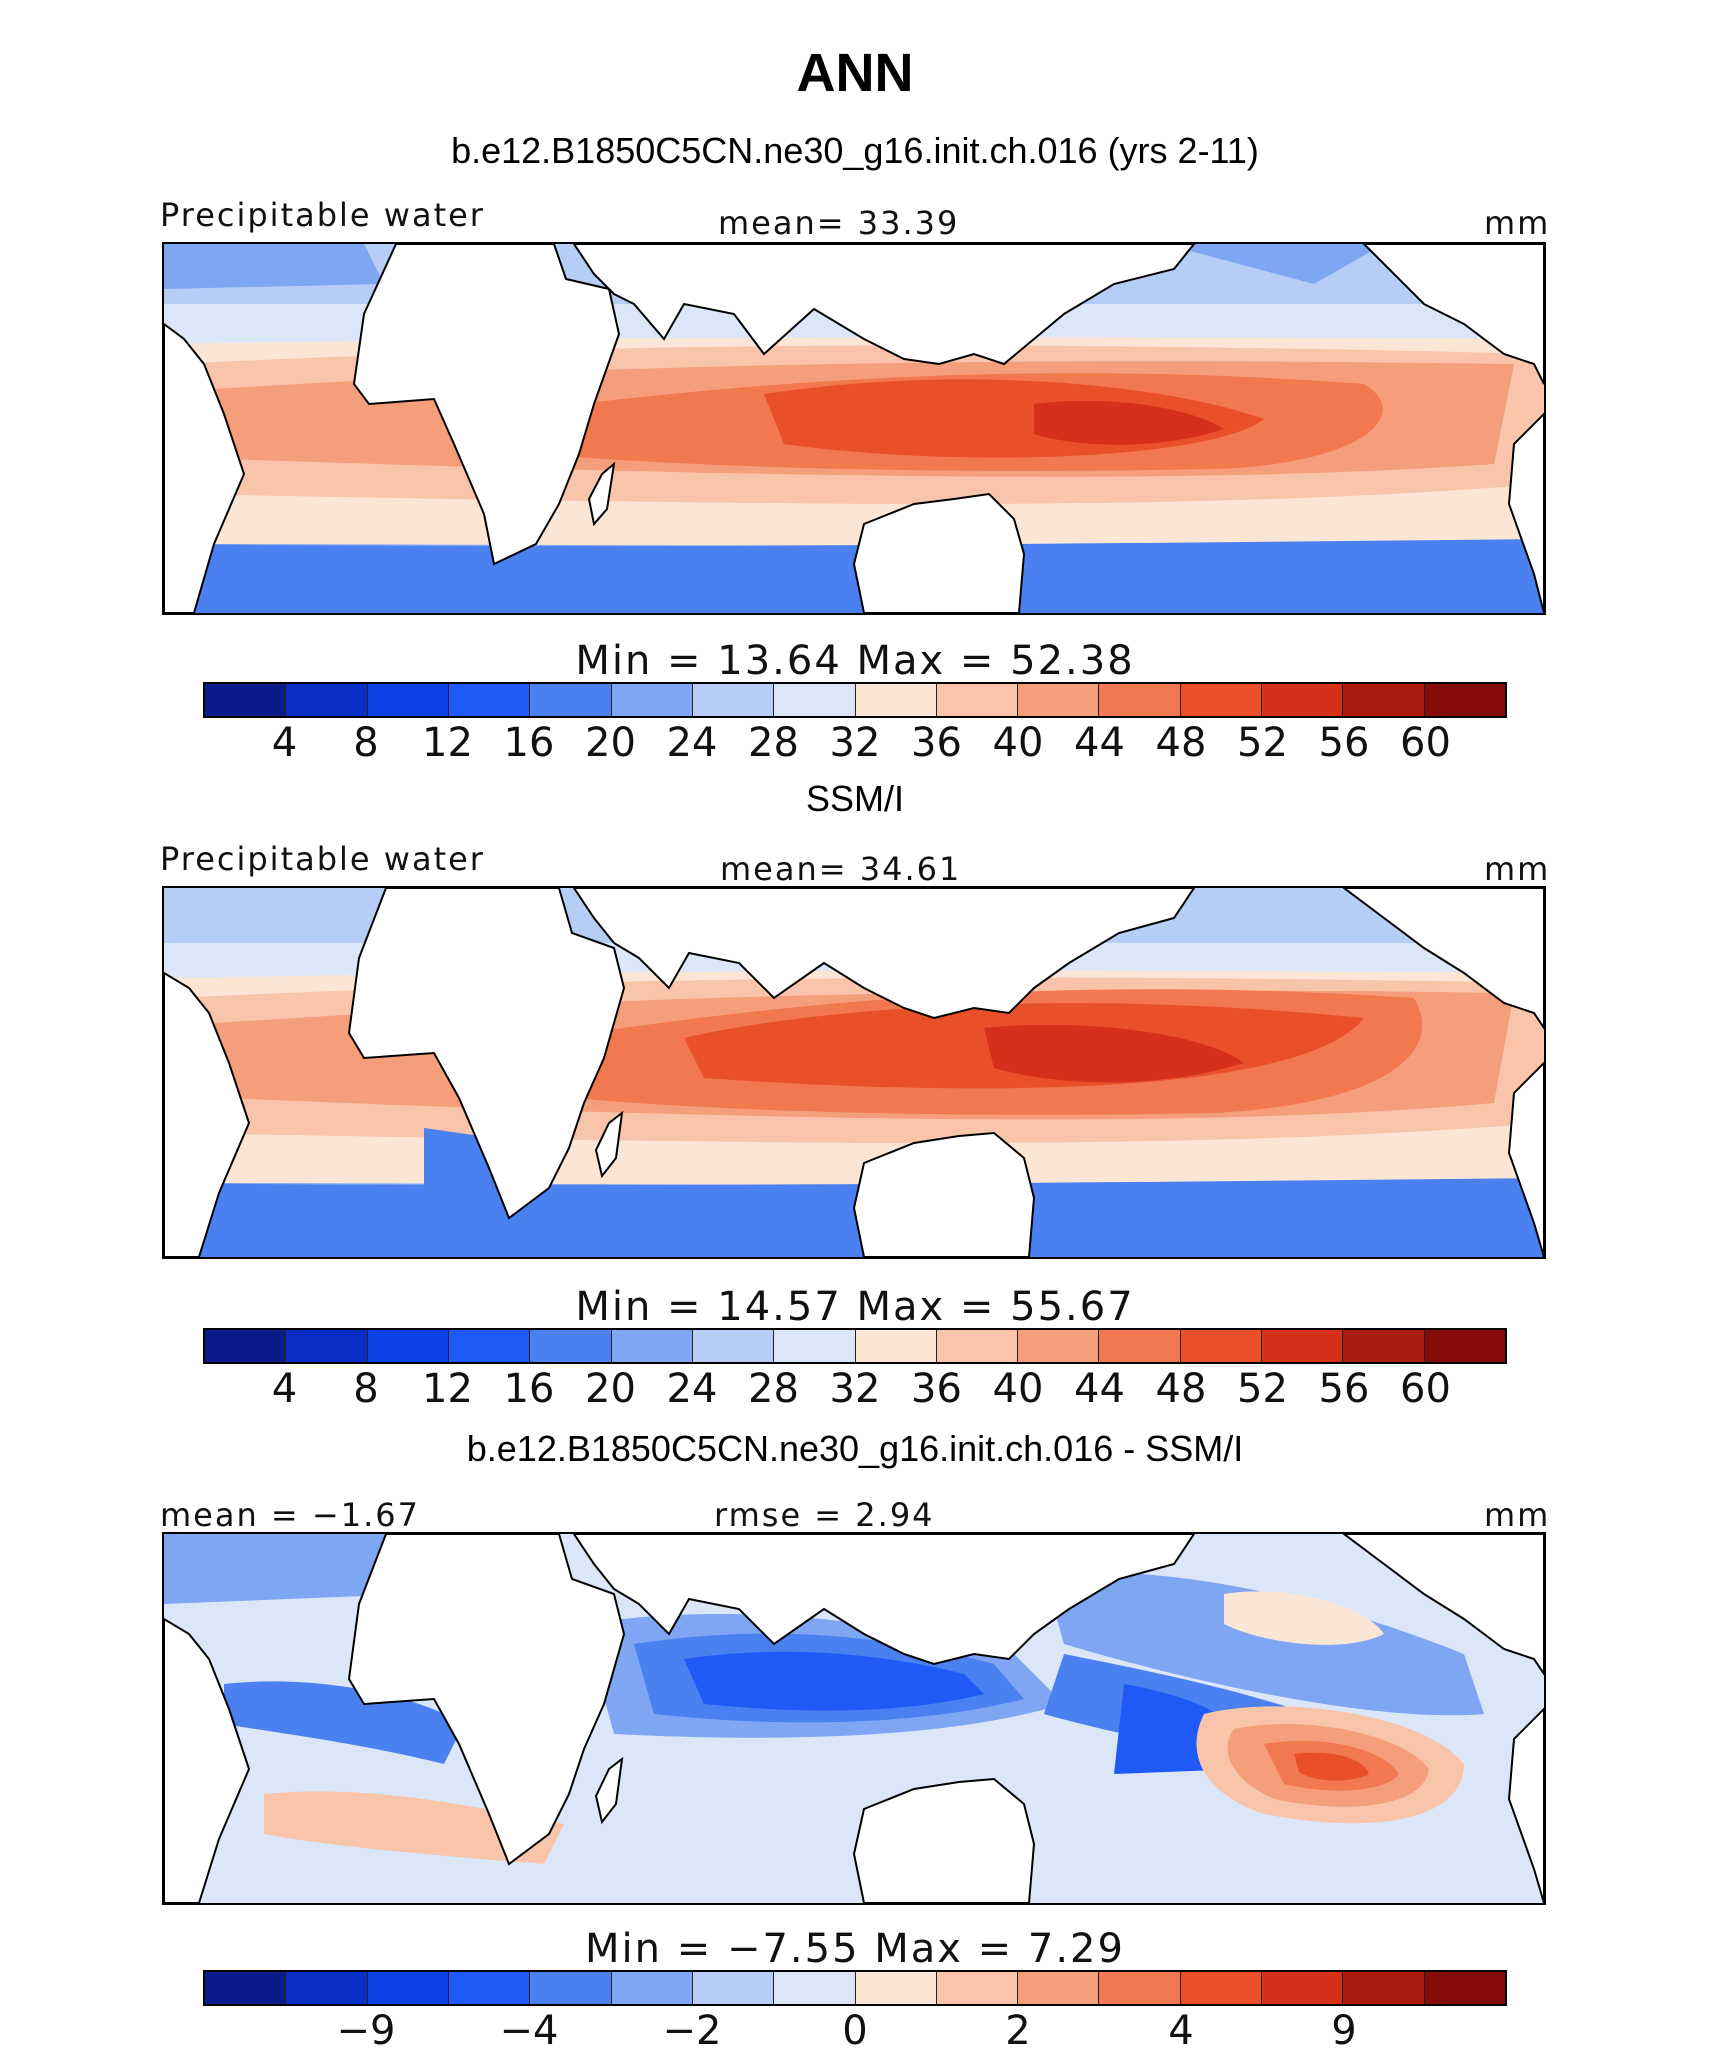 The image size is (1710, 2067). What do you see at coordinates (366, 2031) in the screenshot?
I see `colorbar-tick-label: −9` at bounding box center [366, 2031].